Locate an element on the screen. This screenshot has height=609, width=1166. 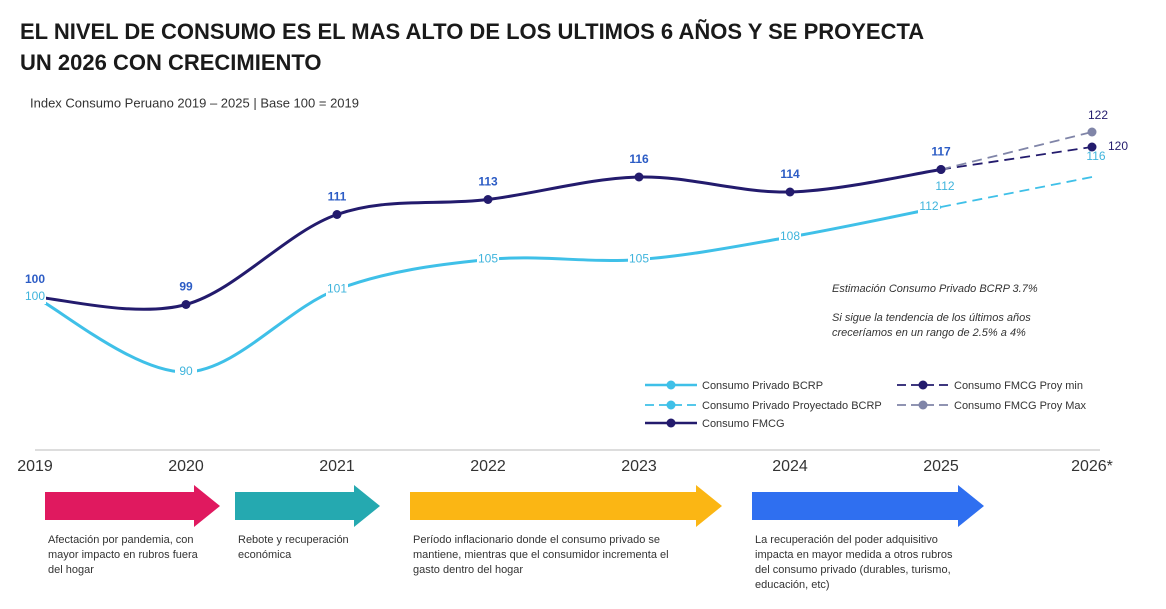
legend-item: Consumo Privado BCRP is located at coordinates (734, 386).